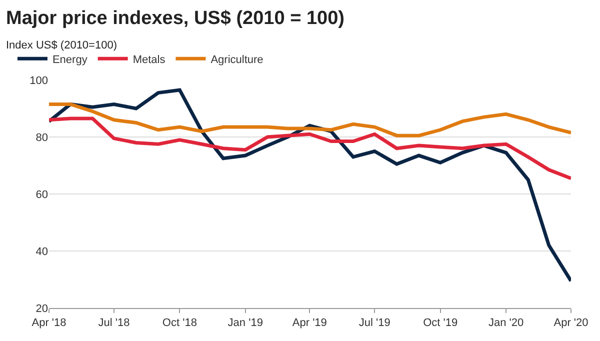  I want to click on y-tick-label: 20, so click(42, 308).